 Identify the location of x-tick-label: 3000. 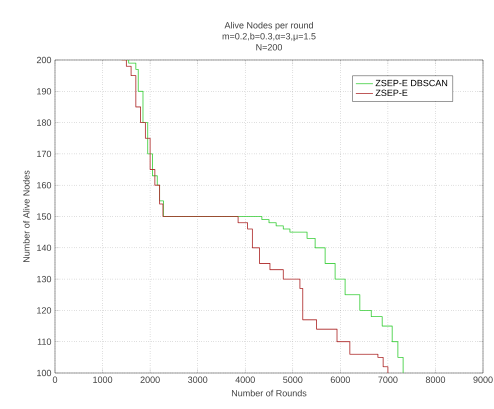
(198, 379).